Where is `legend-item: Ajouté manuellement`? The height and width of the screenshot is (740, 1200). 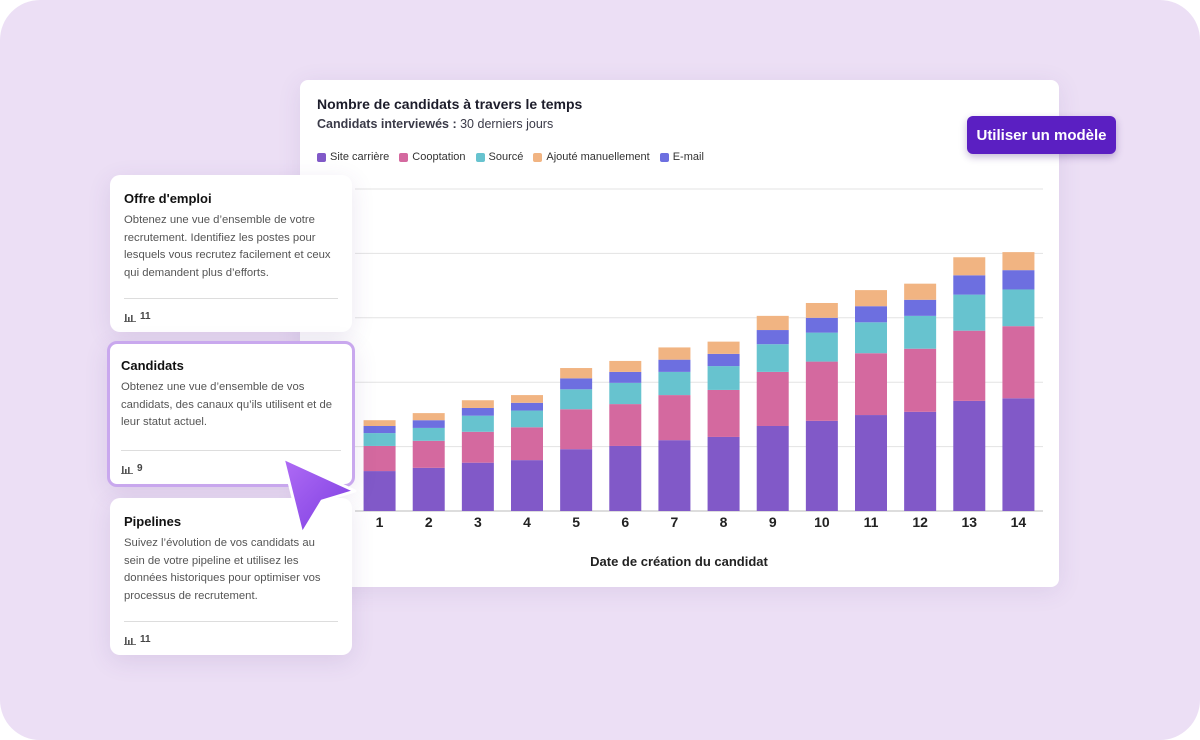
legend-item: Ajouté manuellement is located at coordinates (591, 157).